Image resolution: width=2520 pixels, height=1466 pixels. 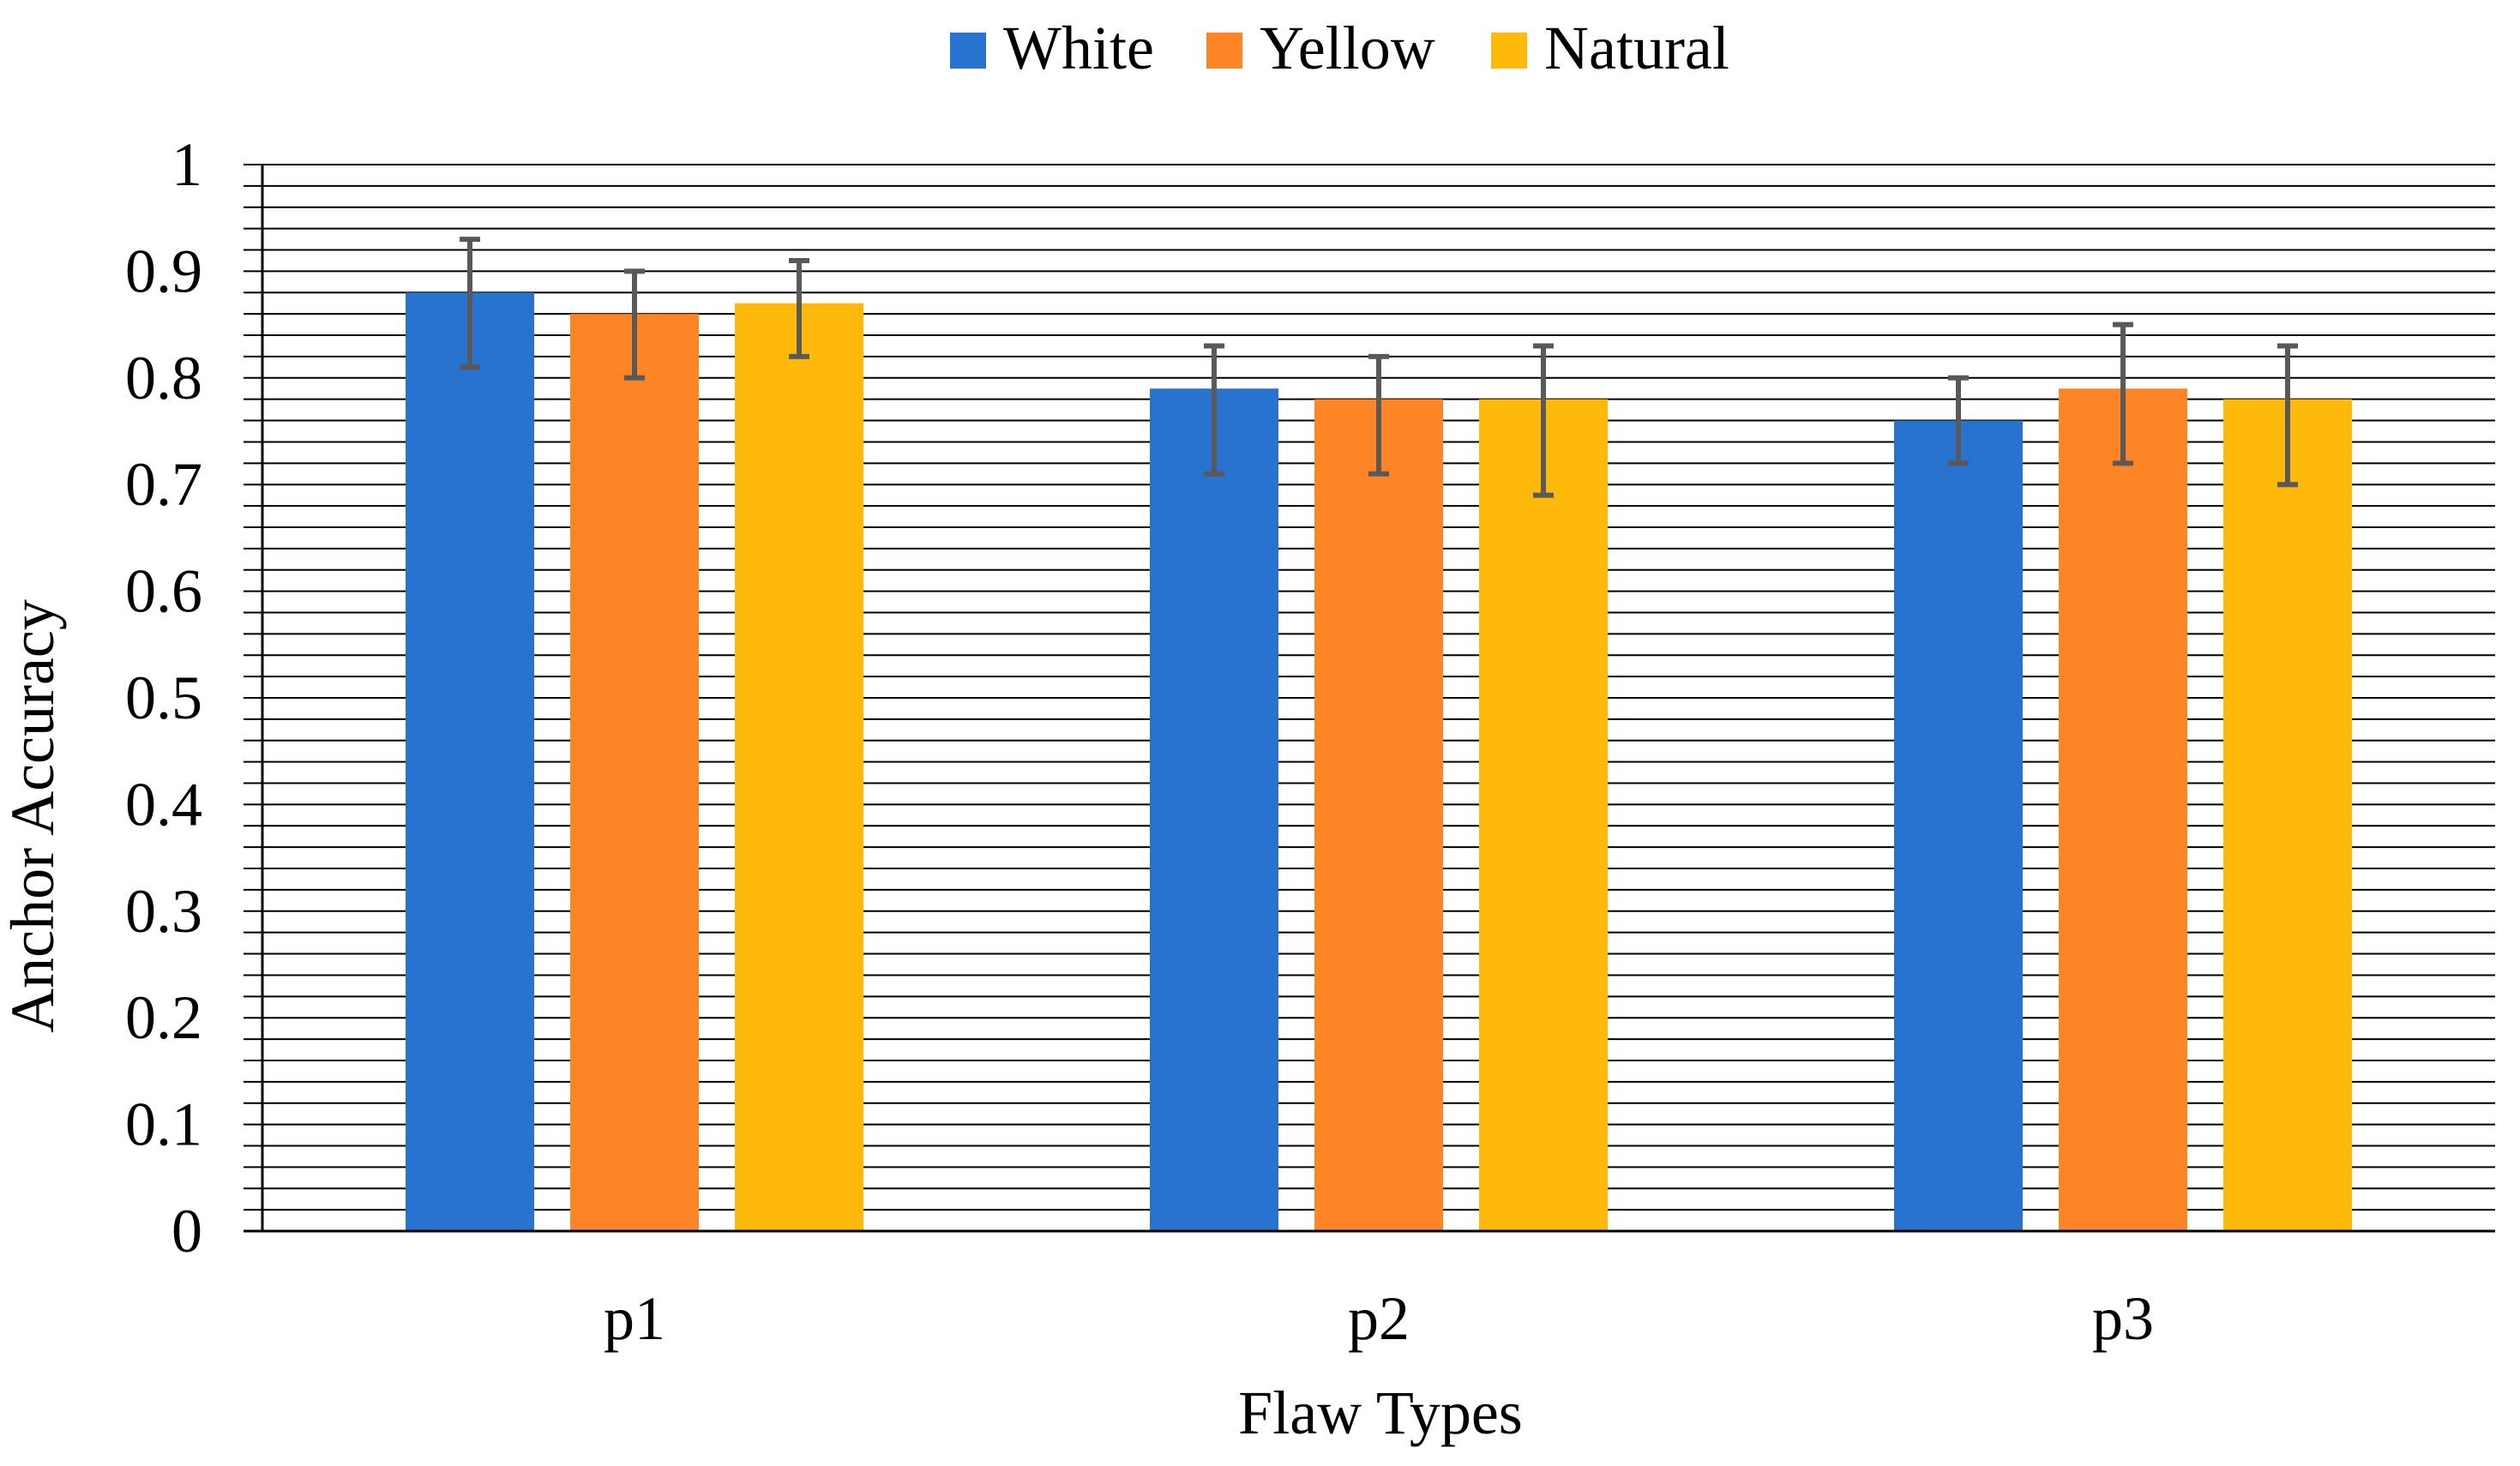 I want to click on y-axis-title: Anchor Accuracy, so click(x=33, y=816).